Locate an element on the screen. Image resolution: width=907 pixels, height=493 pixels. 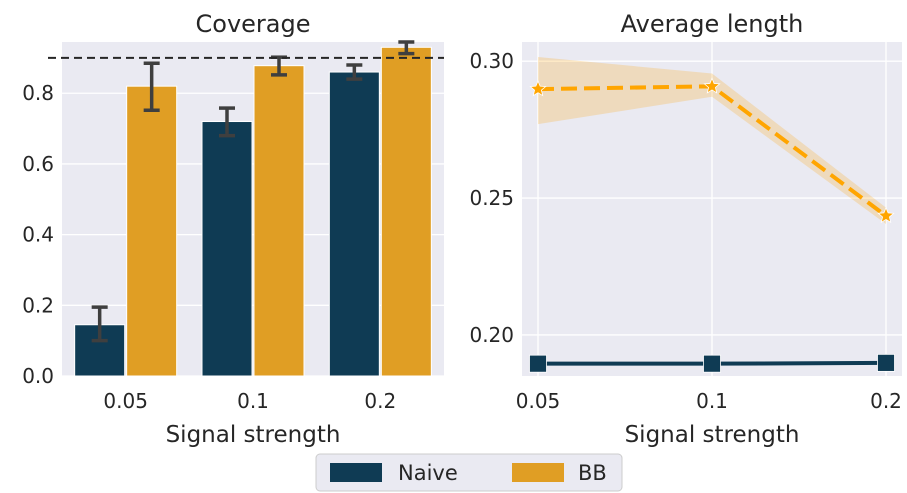
average-length-y-tick-label: 0.30 is located at coordinates (491, 61).